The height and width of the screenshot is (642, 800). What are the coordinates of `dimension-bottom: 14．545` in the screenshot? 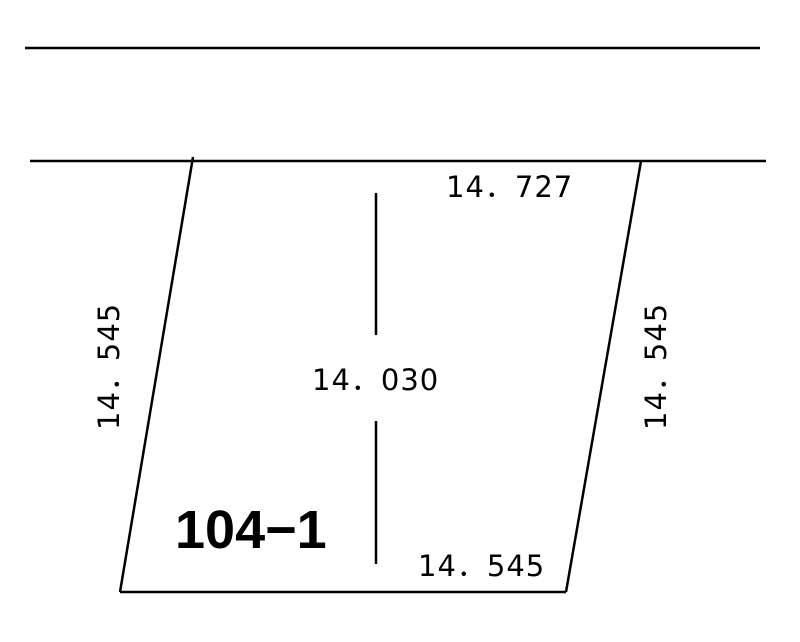 It's located at (481, 566).